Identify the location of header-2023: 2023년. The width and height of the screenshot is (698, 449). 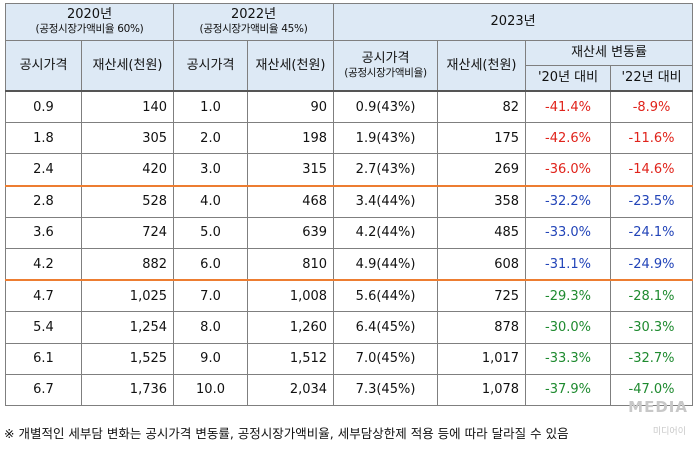
(513, 22).